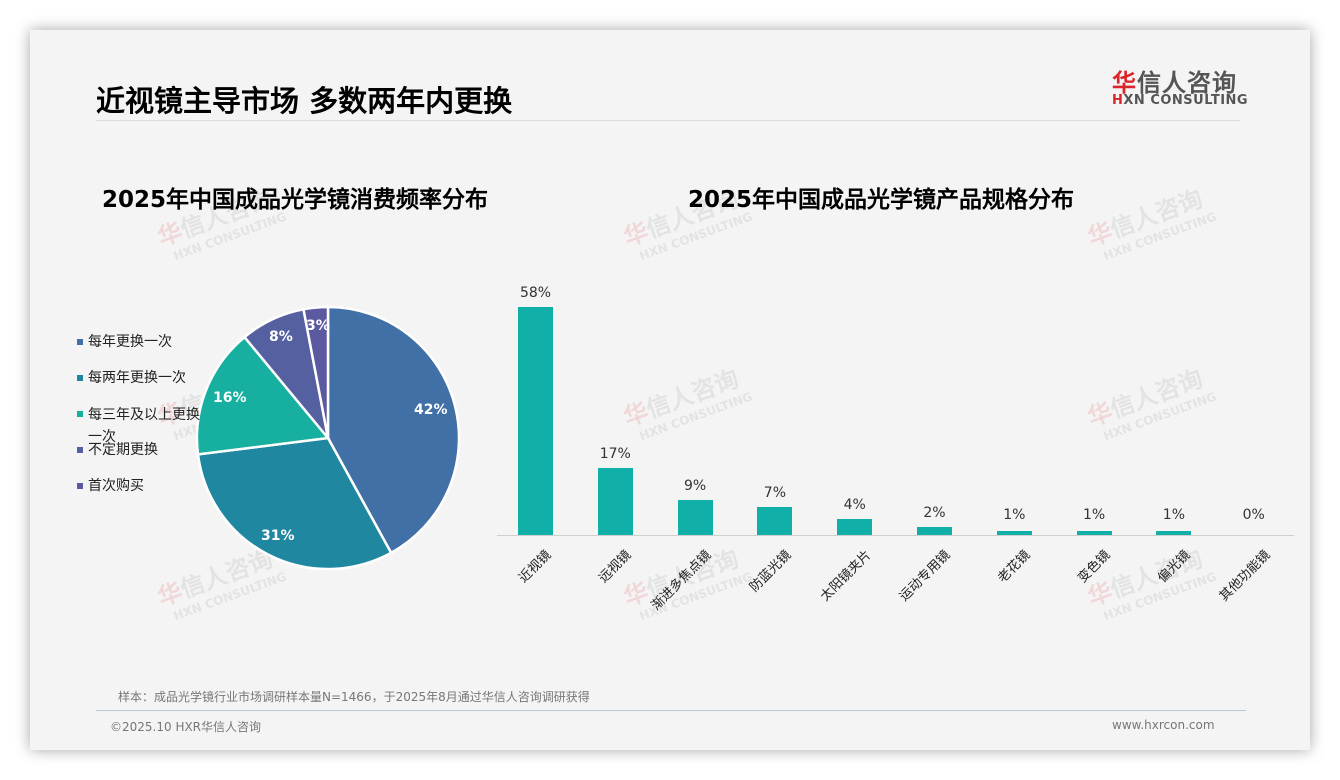 This screenshot has width=1340, height=780. I want to click on logo-mark: 华, so click(1124, 83).